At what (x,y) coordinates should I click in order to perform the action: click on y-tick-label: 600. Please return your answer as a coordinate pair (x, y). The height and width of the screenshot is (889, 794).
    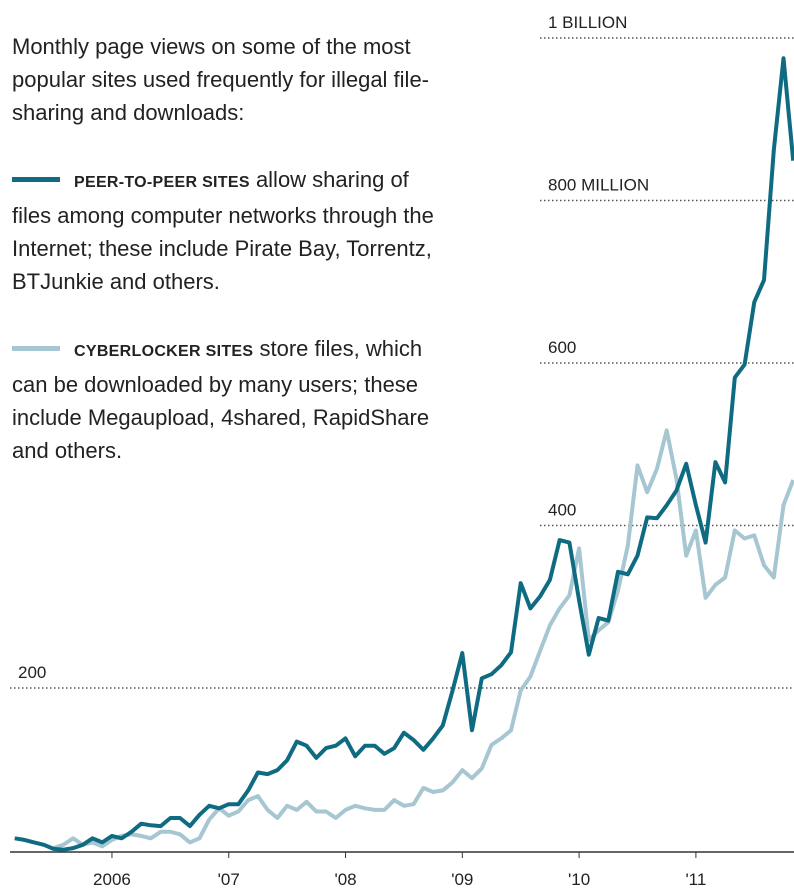
    Looking at the image, I should click on (562, 347).